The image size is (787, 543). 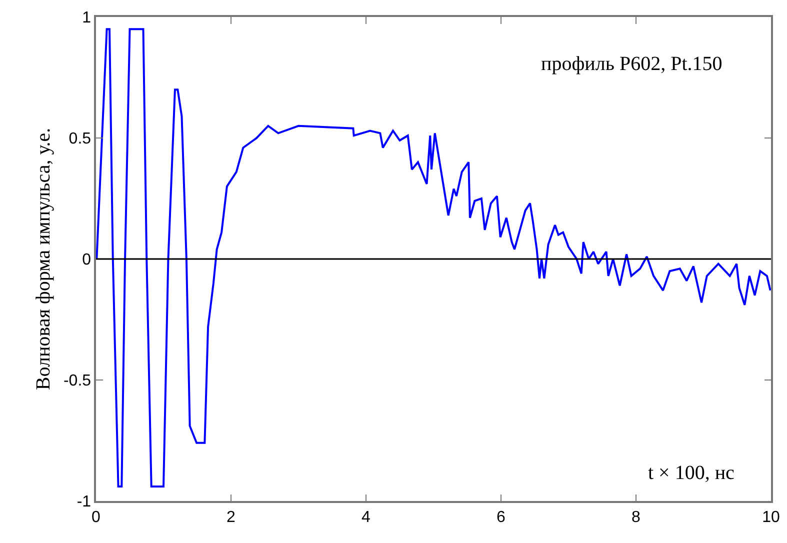 I want to click on x-tick-label: 10, so click(x=771, y=517).